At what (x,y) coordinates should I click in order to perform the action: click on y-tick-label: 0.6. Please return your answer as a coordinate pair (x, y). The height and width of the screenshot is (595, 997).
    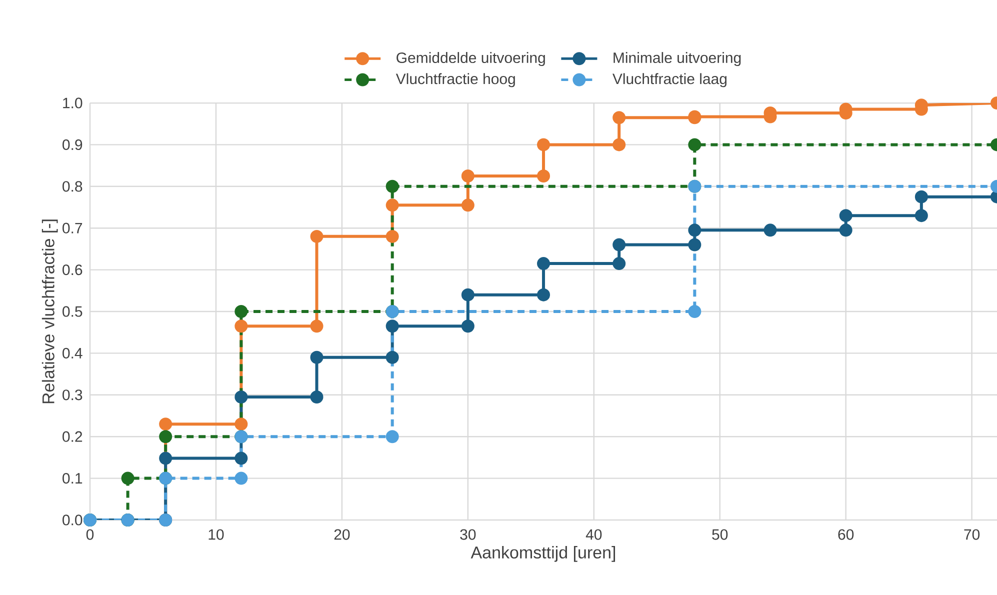
    Looking at the image, I should click on (72, 270).